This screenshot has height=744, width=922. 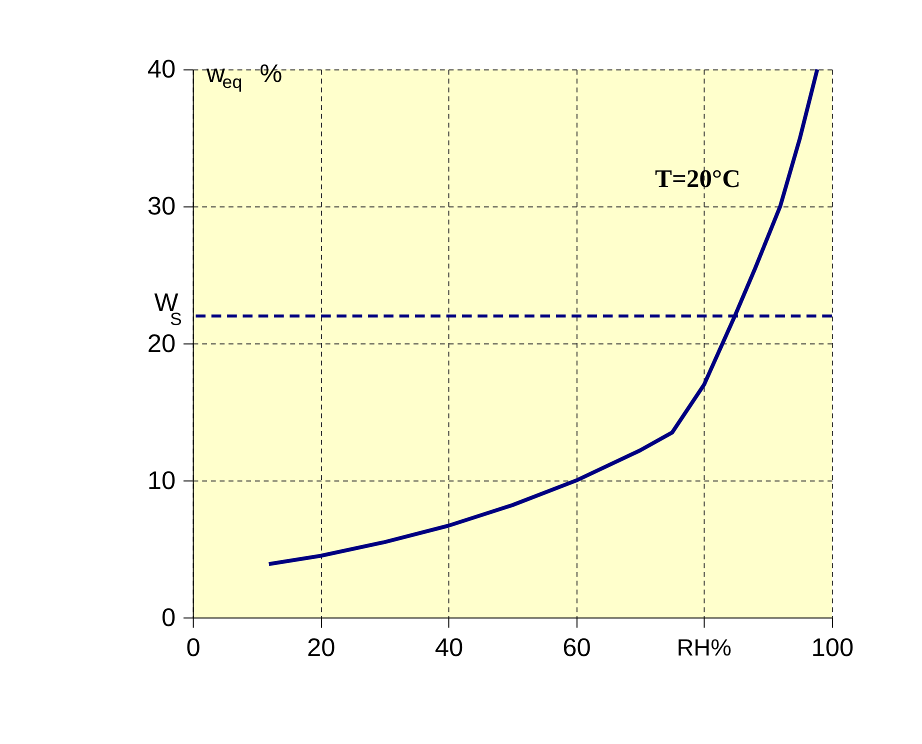 I want to click on y-tick-label: 0, so click(x=169, y=618).